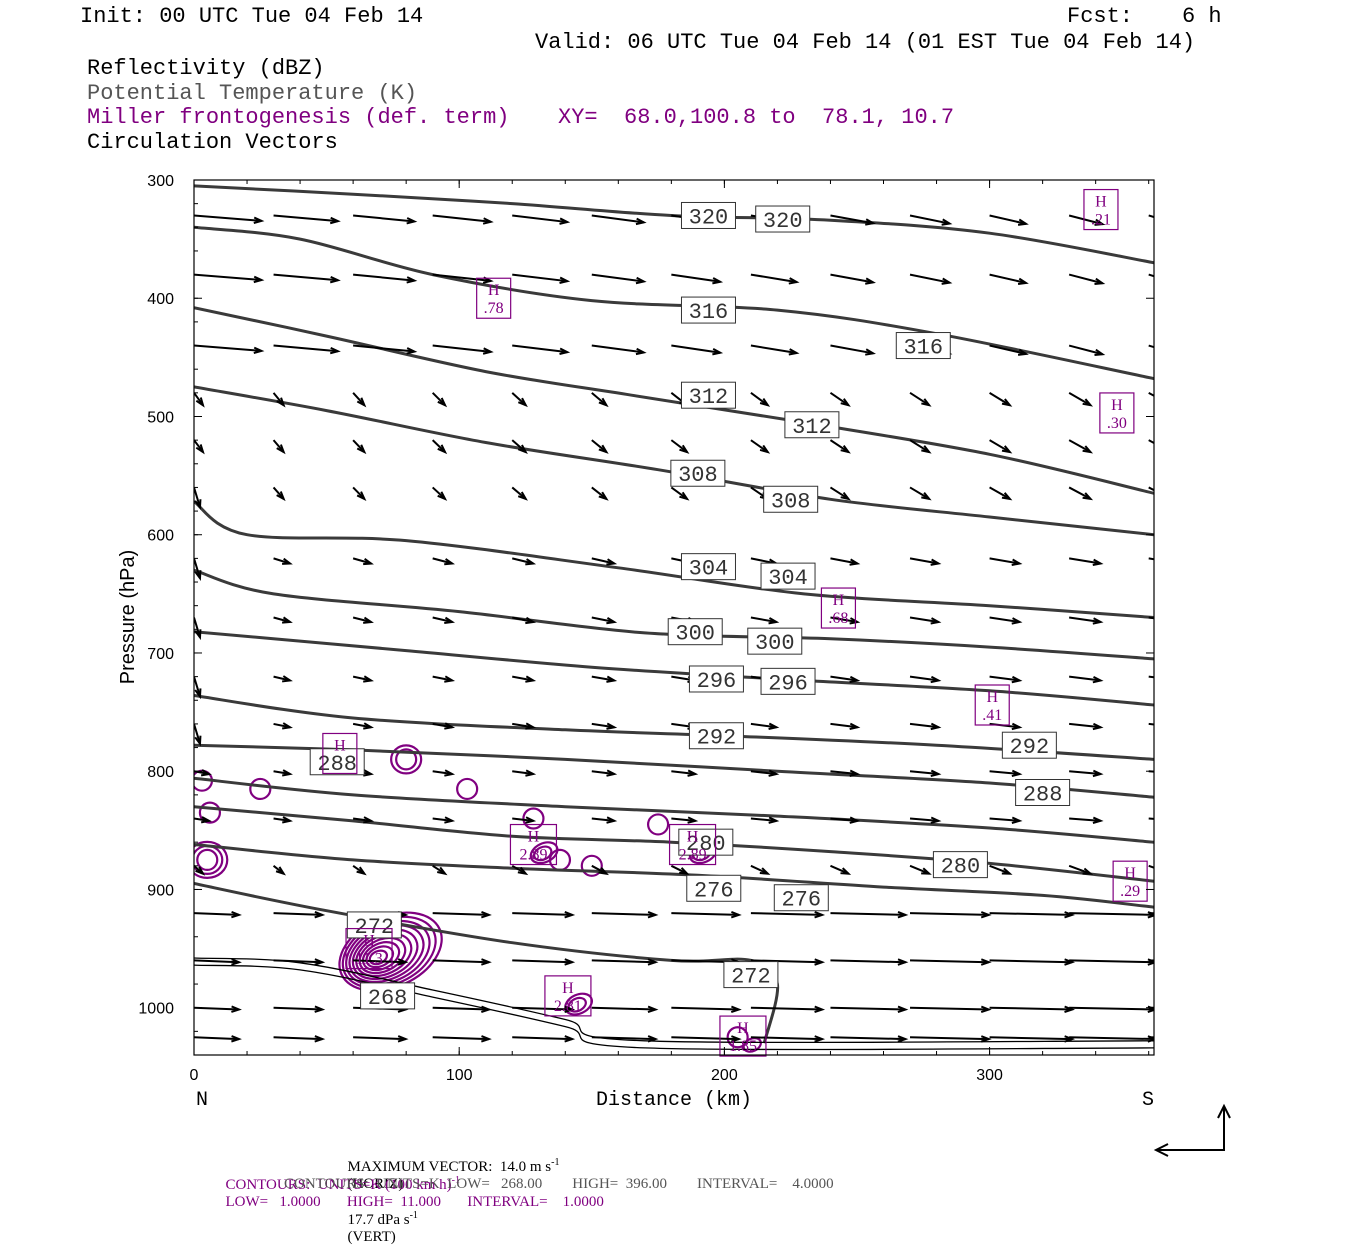 The height and width of the screenshot is (1246, 1350). Describe the element at coordinates (838, 618) in the screenshot. I see `fronto-max-value: .68` at that location.